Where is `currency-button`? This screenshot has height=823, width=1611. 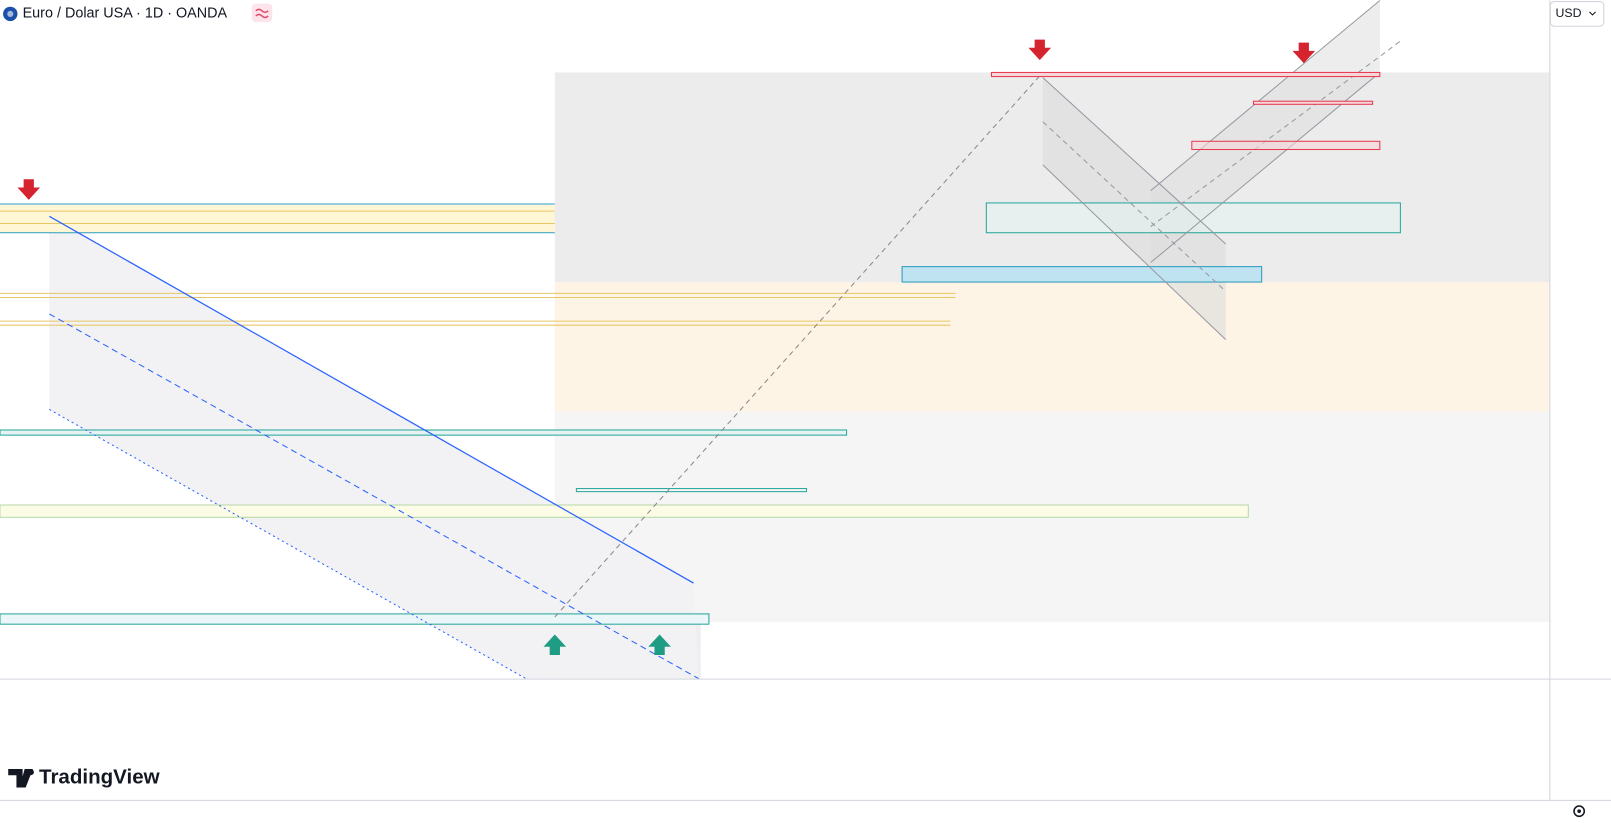 currency-button is located at coordinates (1577, 14).